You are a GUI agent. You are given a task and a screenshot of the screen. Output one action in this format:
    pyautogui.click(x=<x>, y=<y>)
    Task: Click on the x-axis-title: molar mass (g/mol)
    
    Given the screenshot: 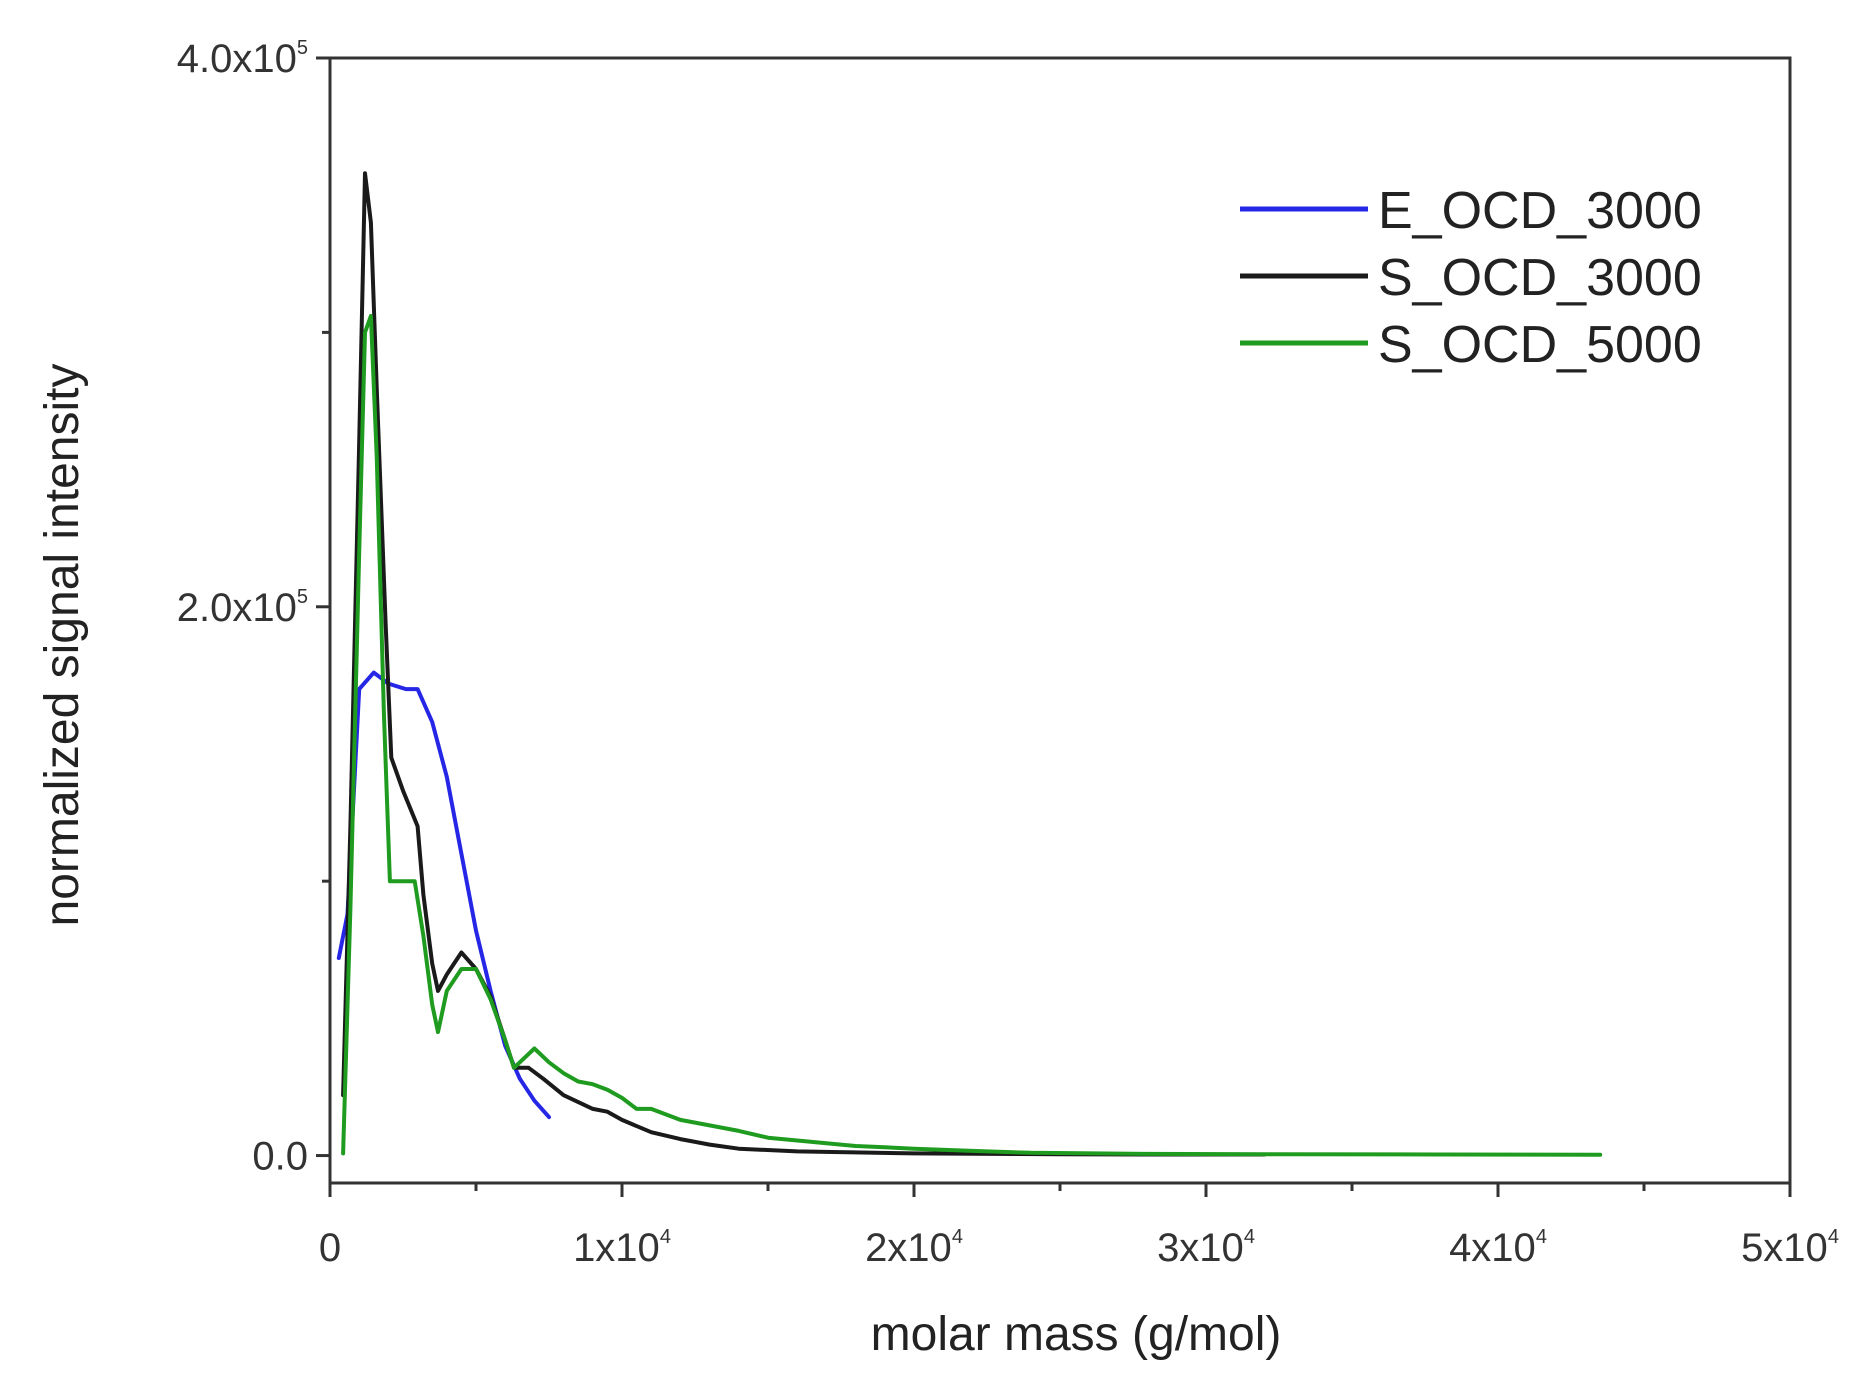 What is the action you would take?
    pyautogui.click(x=1076, y=1334)
    